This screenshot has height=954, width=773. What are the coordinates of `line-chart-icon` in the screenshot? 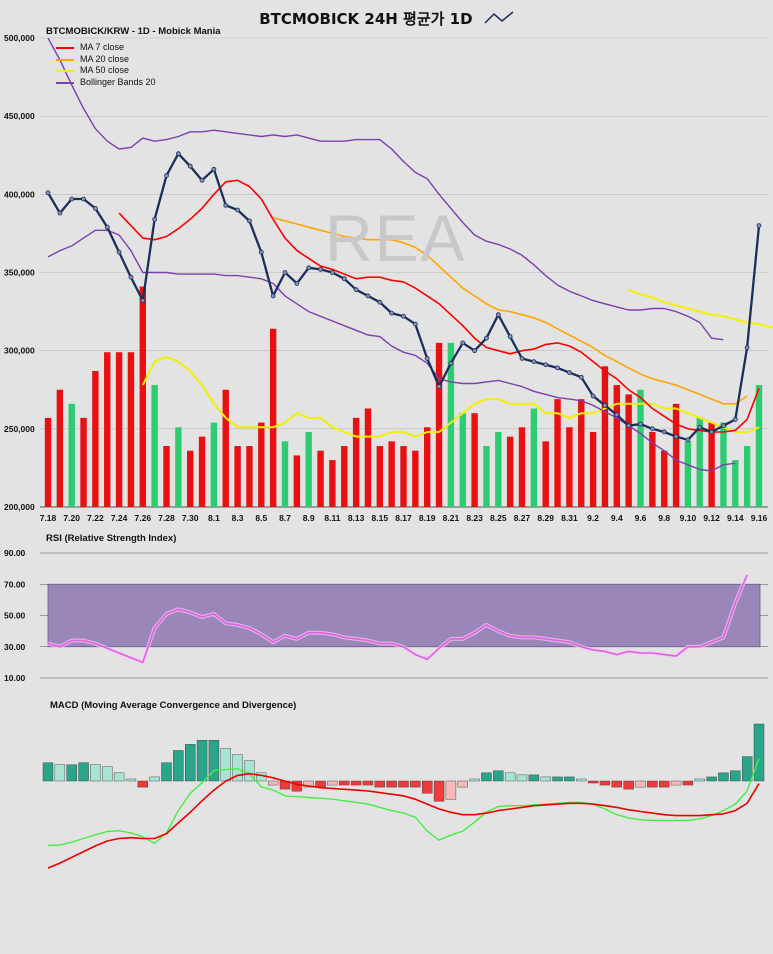 It's located at (499, 17).